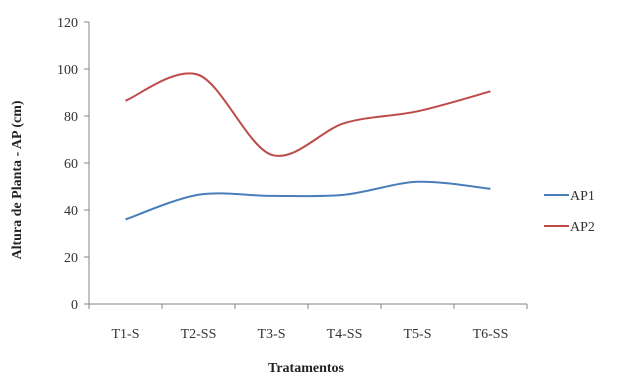 This screenshot has height=376, width=628. Describe the element at coordinates (418, 334) in the screenshot. I see `x-tick-label: T5-S` at that location.